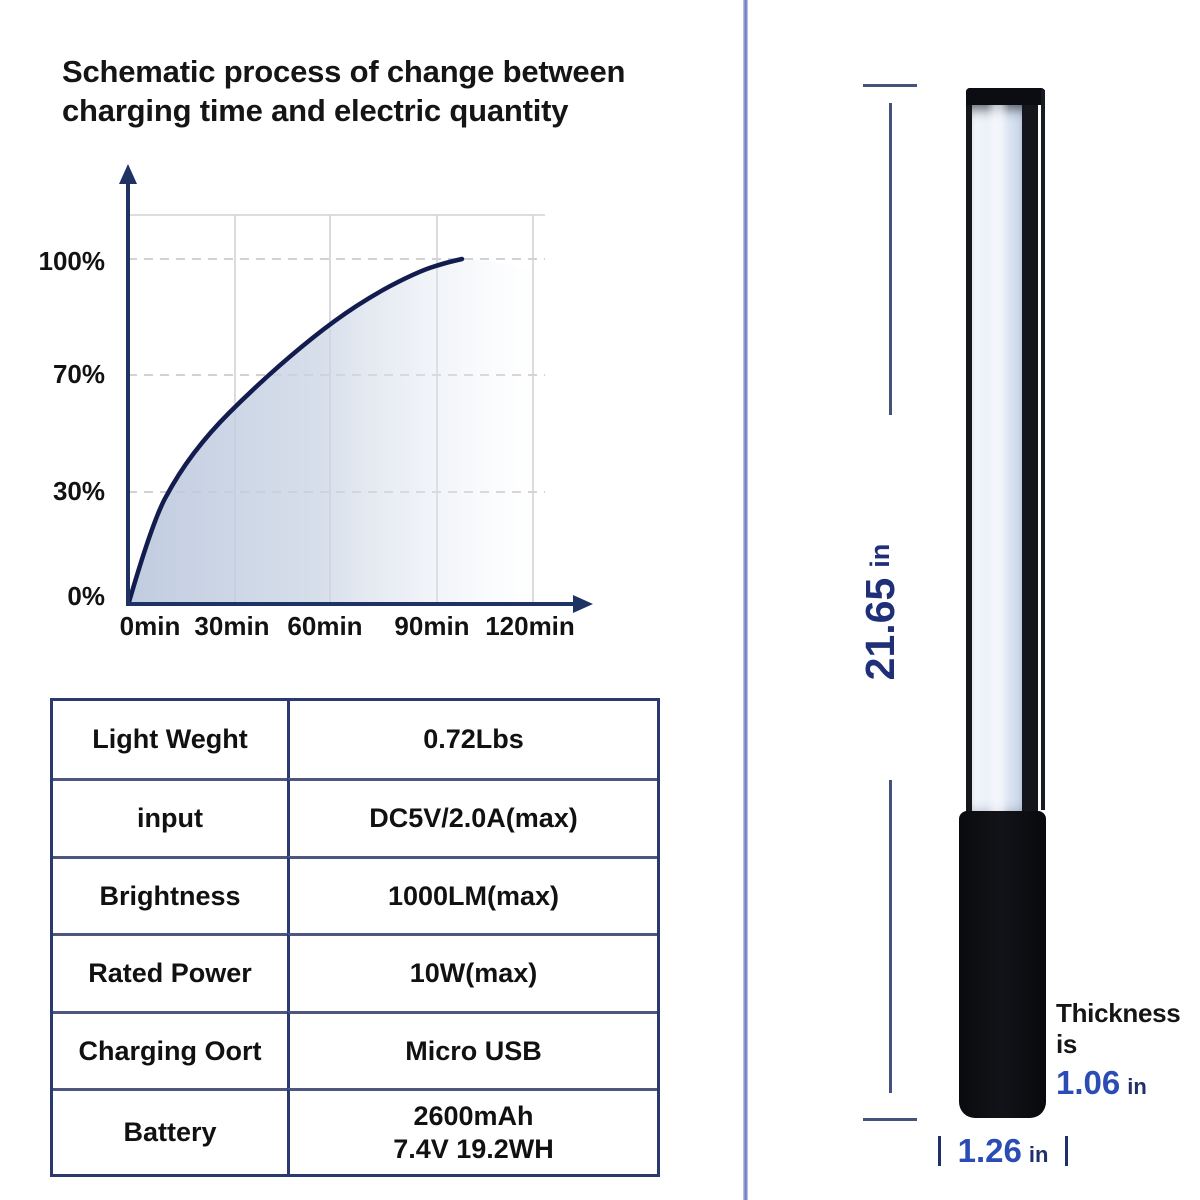 Image resolution: width=1200 pixels, height=1200 pixels. Describe the element at coordinates (890, 259) in the screenshot. I see `height-dim-line-upper` at that location.